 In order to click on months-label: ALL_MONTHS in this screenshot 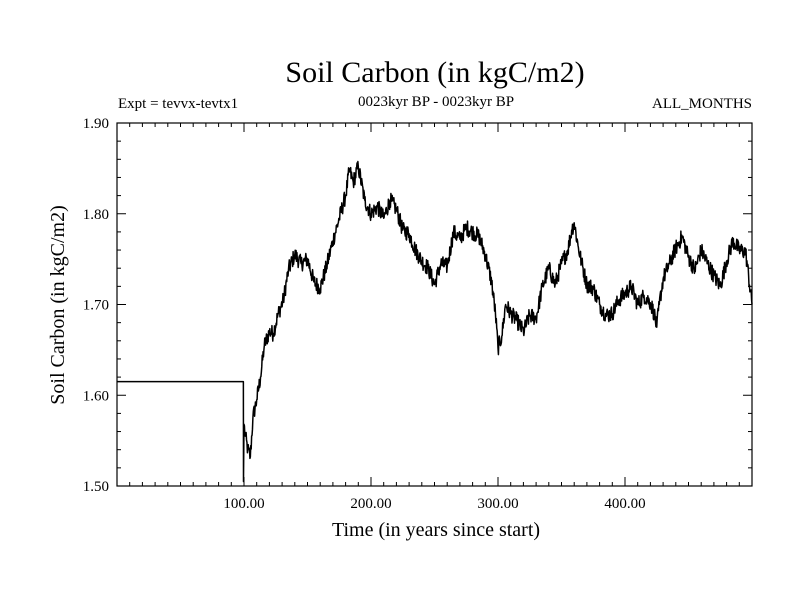, I will do `click(702, 104)`.